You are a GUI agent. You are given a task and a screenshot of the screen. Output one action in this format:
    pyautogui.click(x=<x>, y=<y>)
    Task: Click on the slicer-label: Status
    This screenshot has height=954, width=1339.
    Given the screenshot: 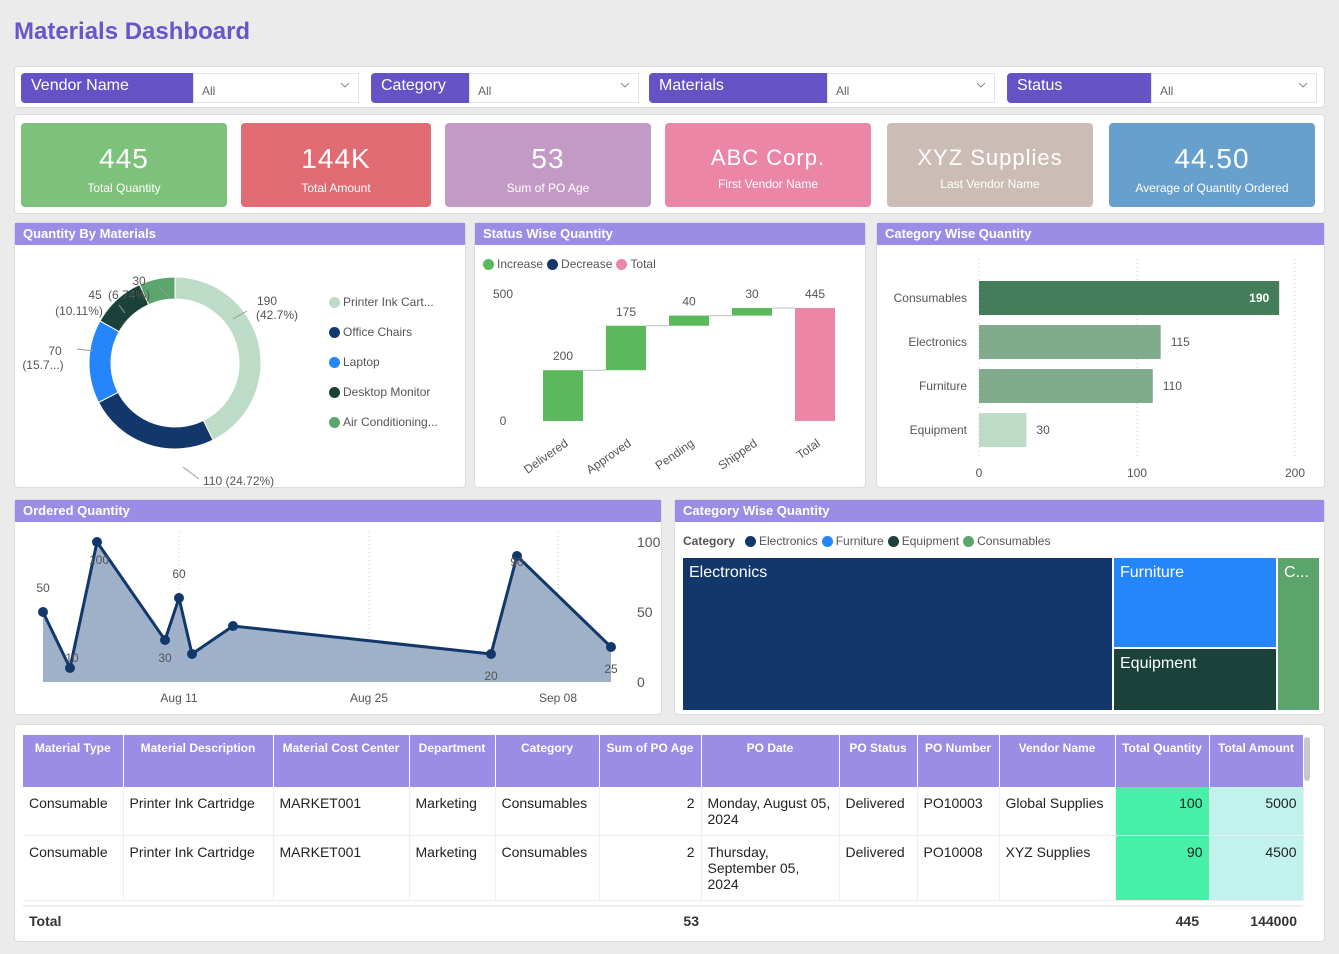 What is the action you would take?
    pyautogui.click(x=1079, y=88)
    